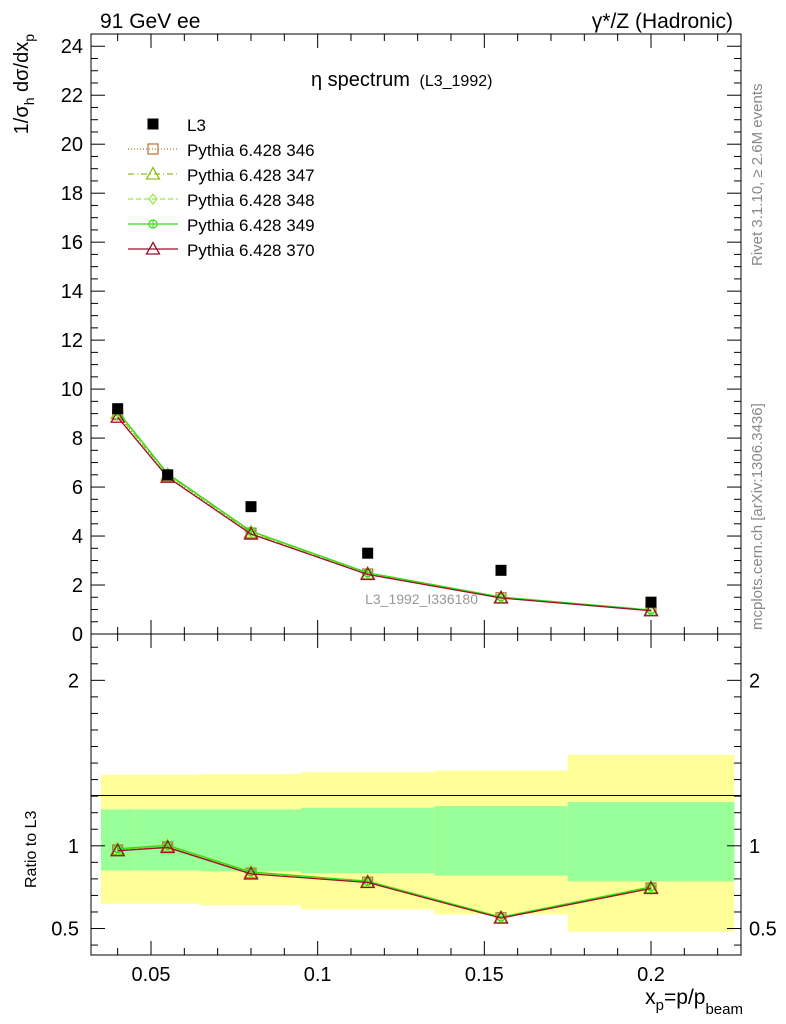 This screenshot has width=786, height=1024. Describe the element at coordinates (251, 150) in the screenshot. I see `legend-series-label: Pythia 6.428 346` at that location.